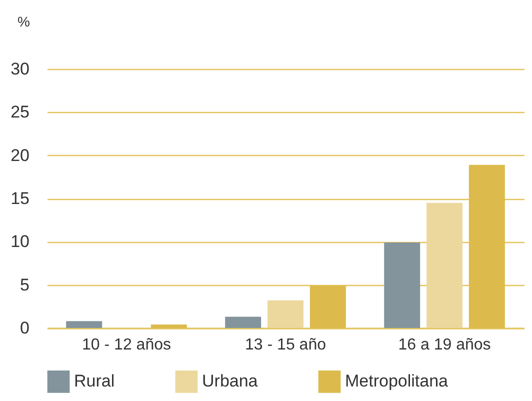 The width and height of the screenshot is (532, 401). Describe the element at coordinates (25, 328) in the screenshot. I see `y-tick-label: 0` at that location.